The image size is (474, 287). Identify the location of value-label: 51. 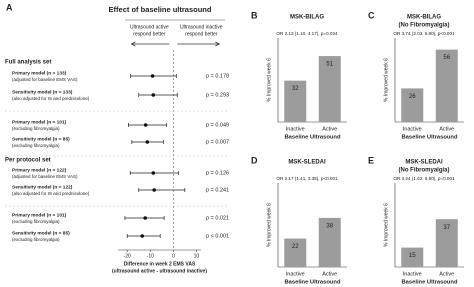
(329, 65).